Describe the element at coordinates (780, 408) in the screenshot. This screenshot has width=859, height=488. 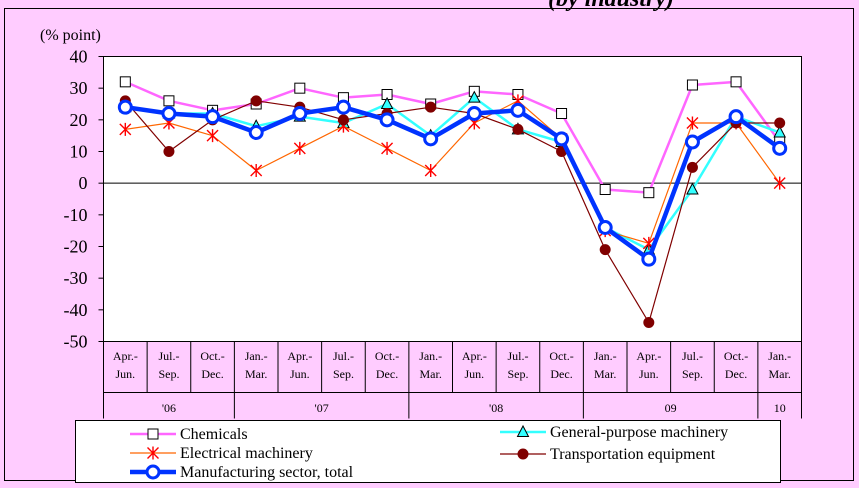
I see `year-label: 10` at that location.